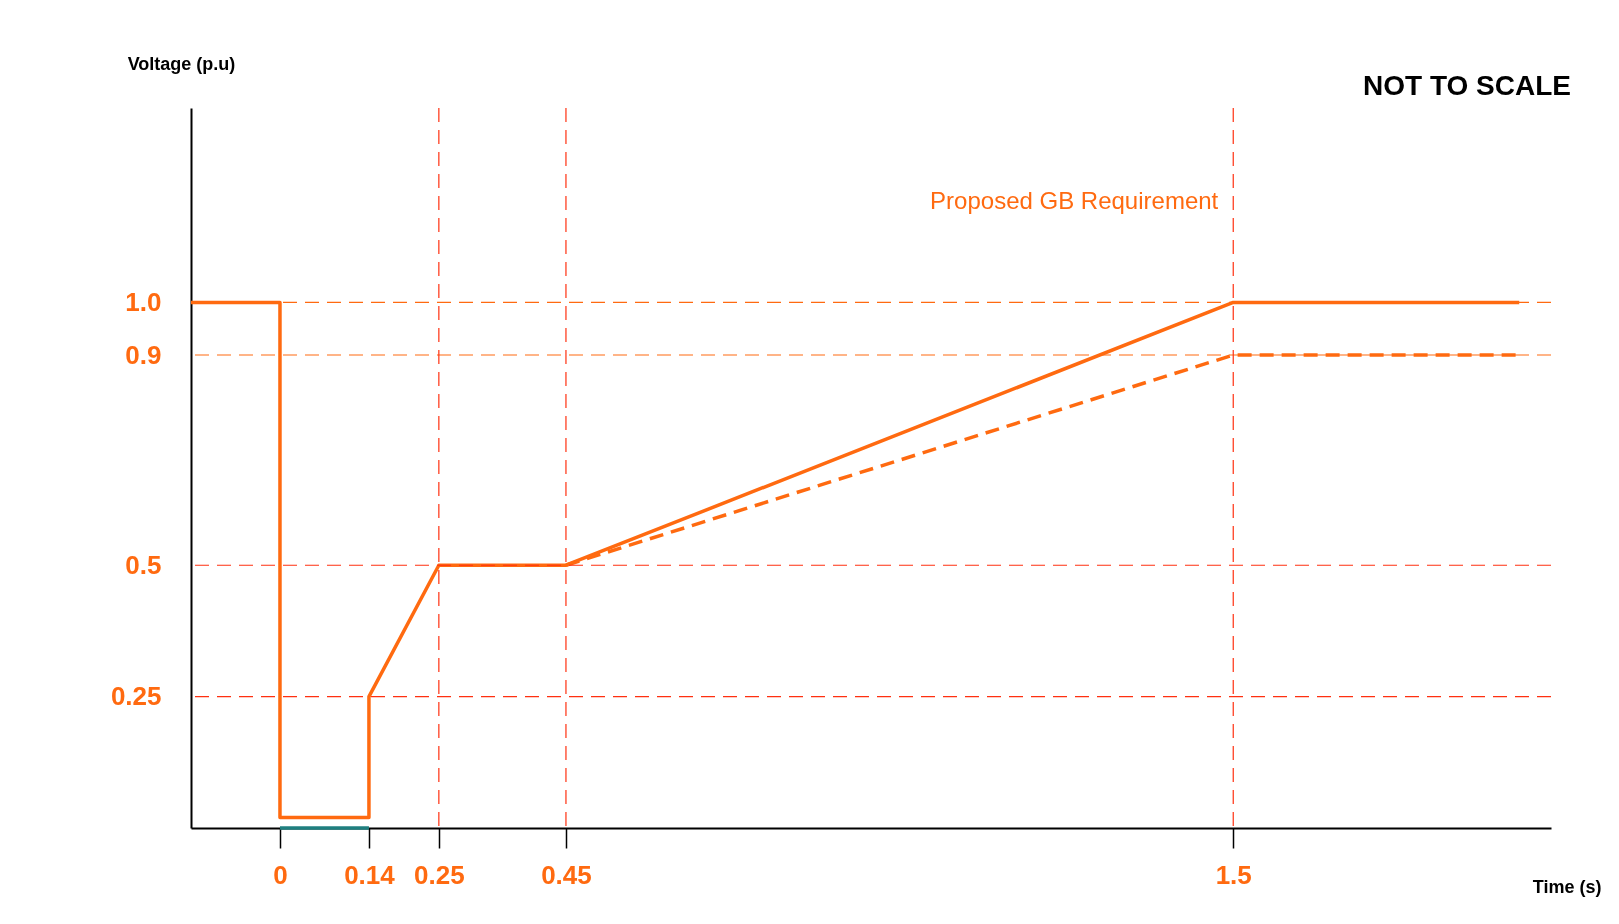 This screenshot has width=1619, height=924. Describe the element at coordinates (280, 874) in the screenshot. I see `x-tick-label: 0` at that location.